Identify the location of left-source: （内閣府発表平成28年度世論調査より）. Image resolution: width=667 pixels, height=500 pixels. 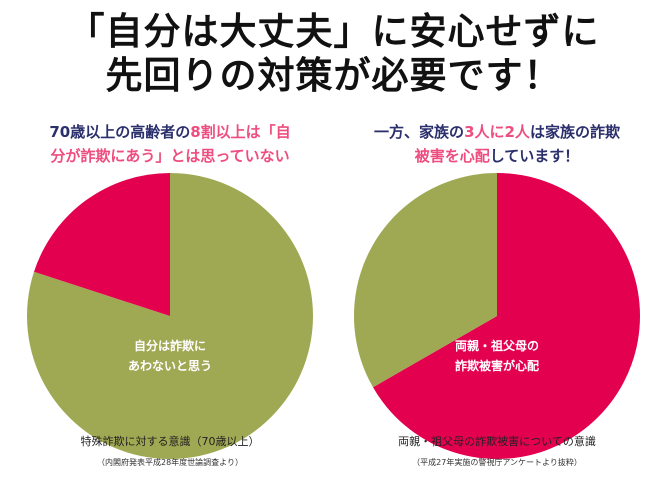
(170, 462).